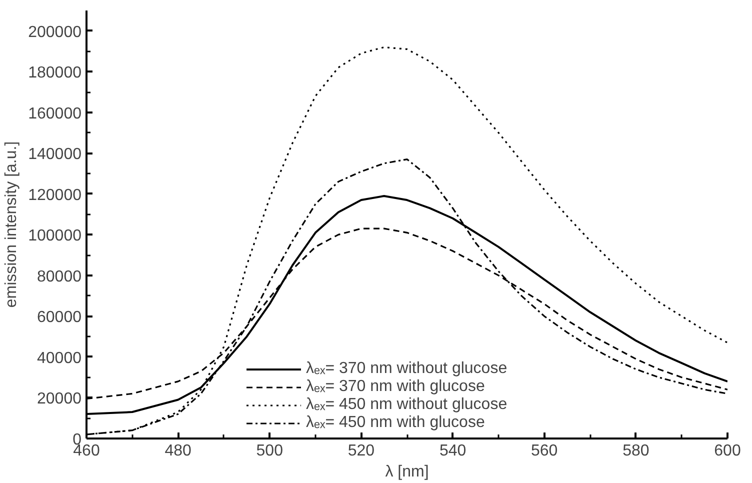  Describe the element at coordinates (55, 113) in the screenshot. I see `y-tick-label: 160000` at that location.